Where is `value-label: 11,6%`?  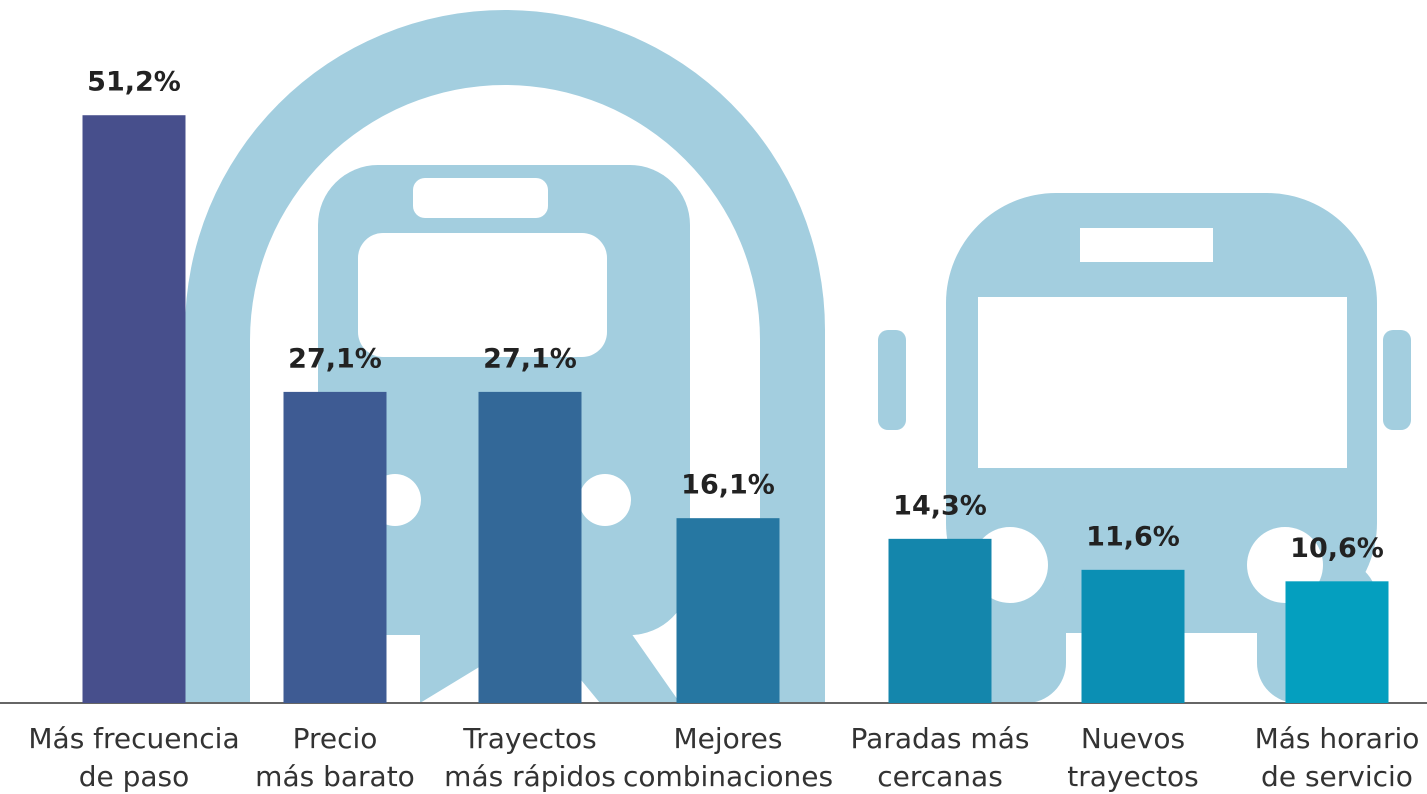 value-label: 11,6% is located at coordinates (1133, 536).